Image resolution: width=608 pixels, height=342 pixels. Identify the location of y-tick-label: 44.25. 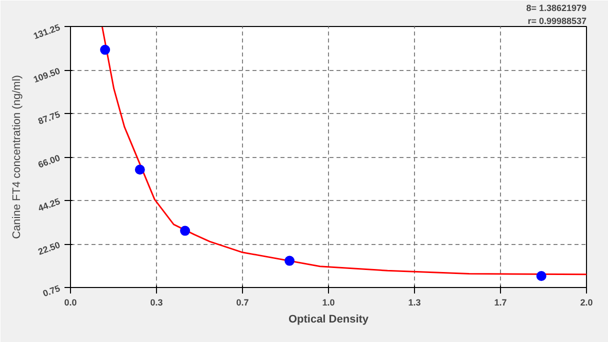
(49, 205).